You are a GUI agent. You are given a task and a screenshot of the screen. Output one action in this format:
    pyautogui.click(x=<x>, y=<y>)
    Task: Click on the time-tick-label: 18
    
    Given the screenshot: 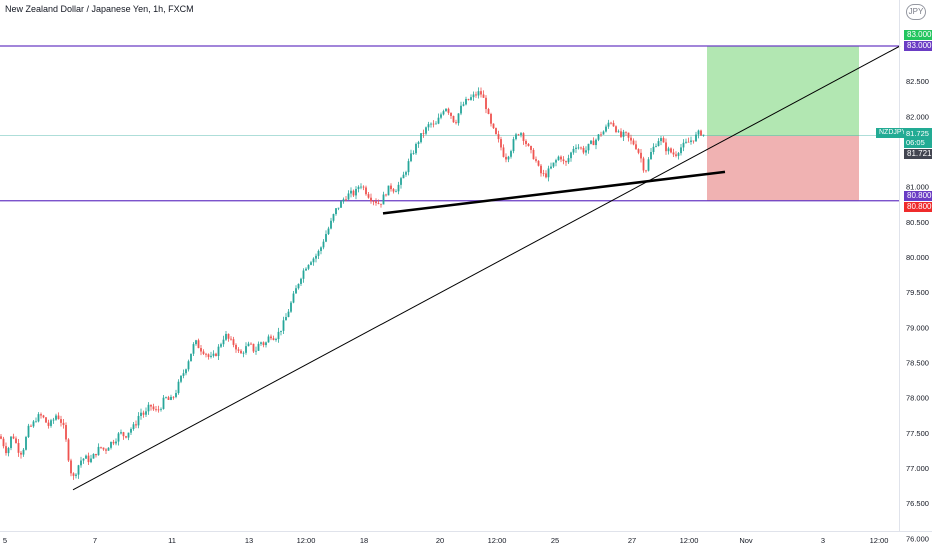 What is the action you would take?
    pyautogui.click(x=364, y=540)
    